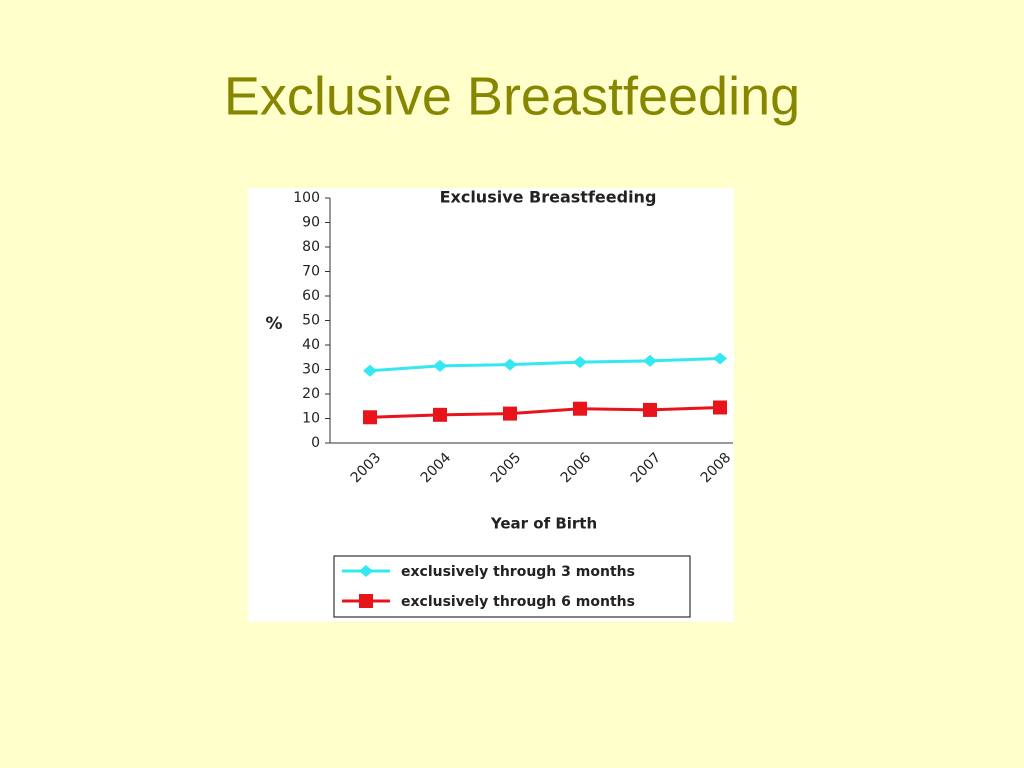 The width and height of the screenshot is (1024, 768). What do you see at coordinates (548, 197) in the screenshot?
I see `chart-title: Exclusive Breastfeeding` at bounding box center [548, 197].